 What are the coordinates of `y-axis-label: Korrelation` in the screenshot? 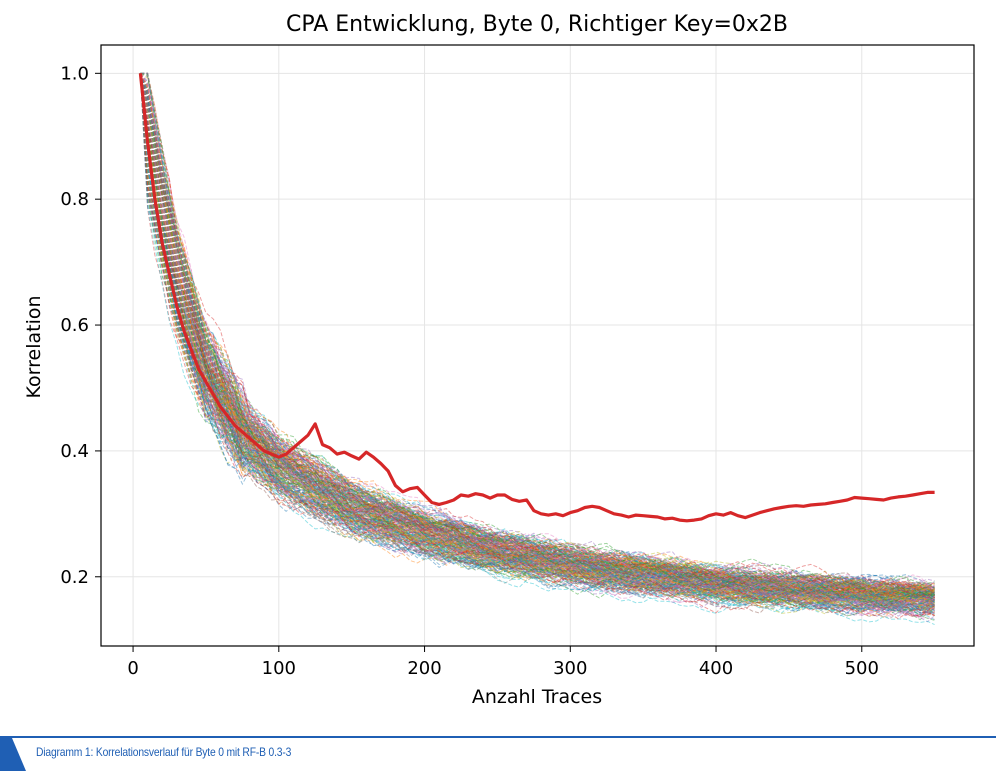 It's located at (34, 346).